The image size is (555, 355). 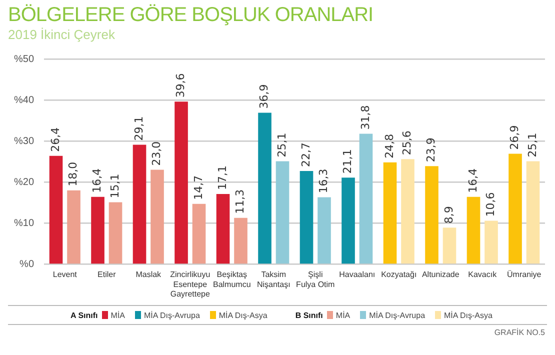 I want to click on data-label: 39,6, so click(x=181, y=85).